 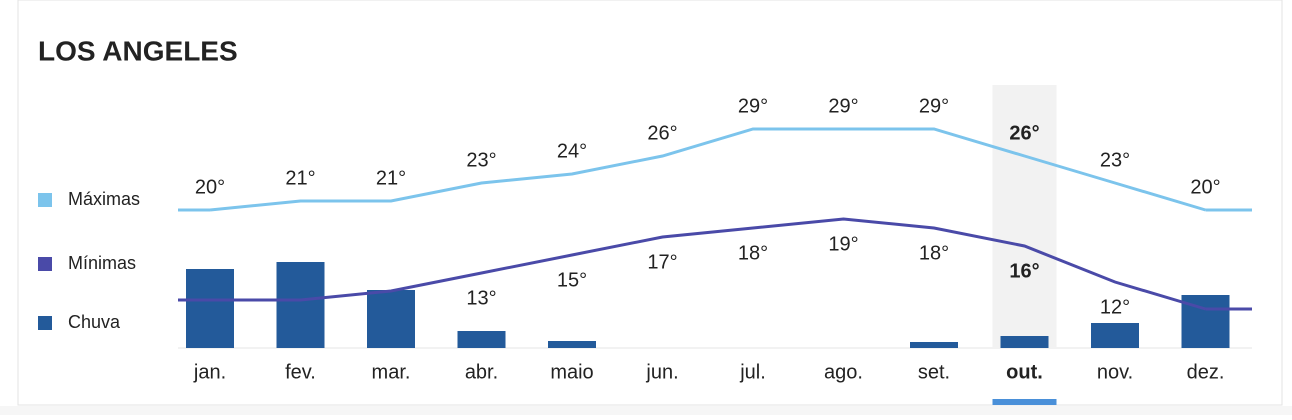 What do you see at coordinates (300, 372) in the screenshot?
I see `x-tick-label: fev.` at bounding box center [300, 372].